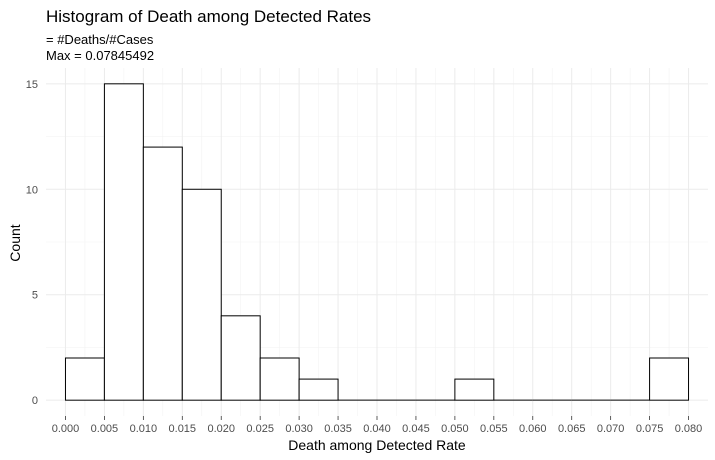 The width and height of the screenshot is (715, 460). What do you see at coordinates (494, 429) in the screenshot?
I see `x-tick-label: 0.055` at bounding box center [494, 429].